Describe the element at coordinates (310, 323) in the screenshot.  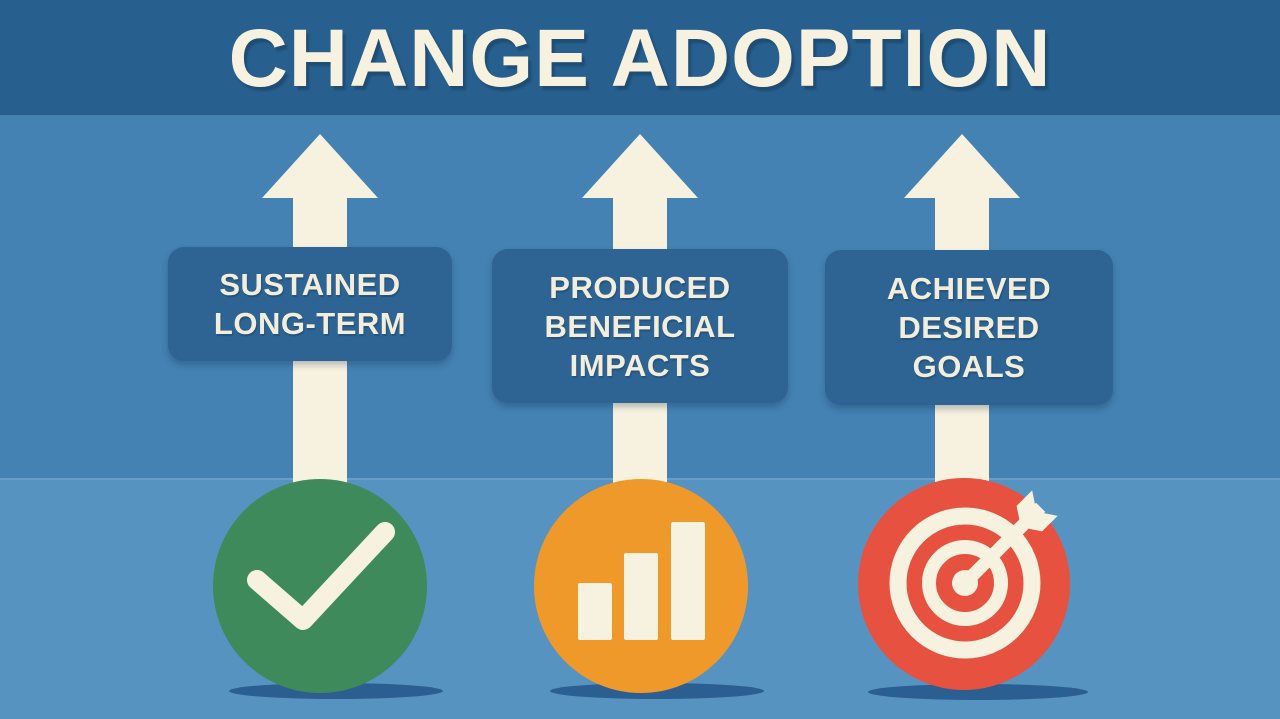
I see `label-line: LONG-TERM` at that location.